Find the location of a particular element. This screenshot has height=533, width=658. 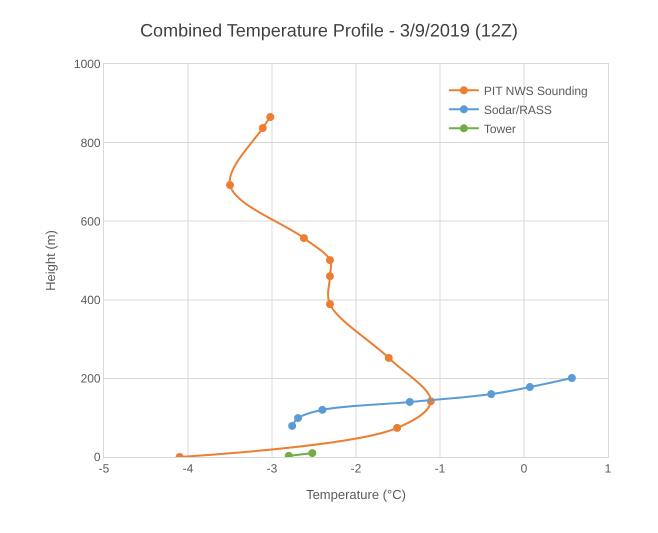

x-axis-title: Temperature (°C) is located at coordinates (356, 494).